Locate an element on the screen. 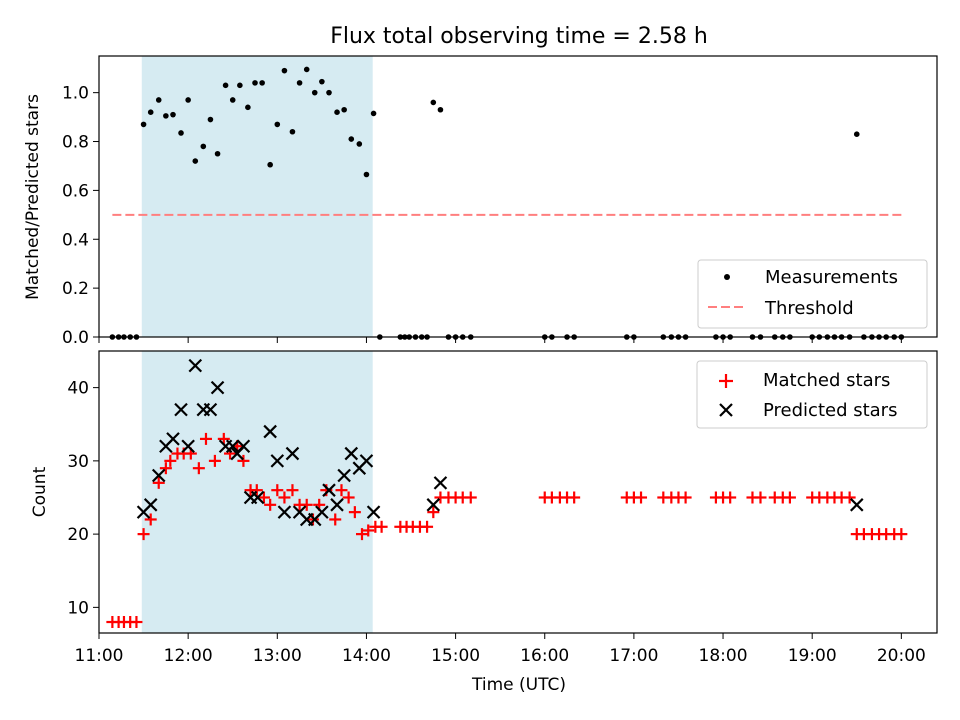 The height and width of the screenshot is (720, 960). top-ytick-label: 0.4 is located at coordinates (75, 240).